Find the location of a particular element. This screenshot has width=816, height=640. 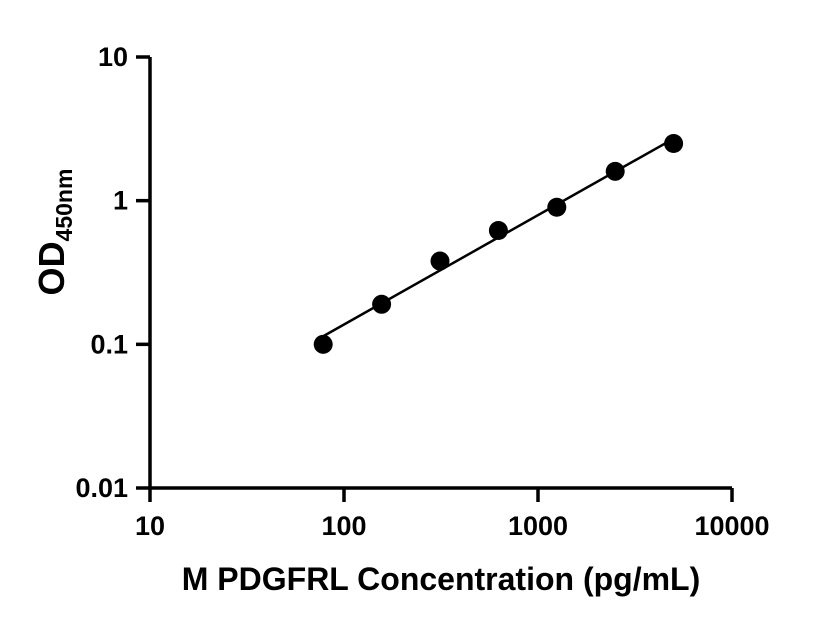

x-tick-label: 10 is located at coordinates (150, 526).